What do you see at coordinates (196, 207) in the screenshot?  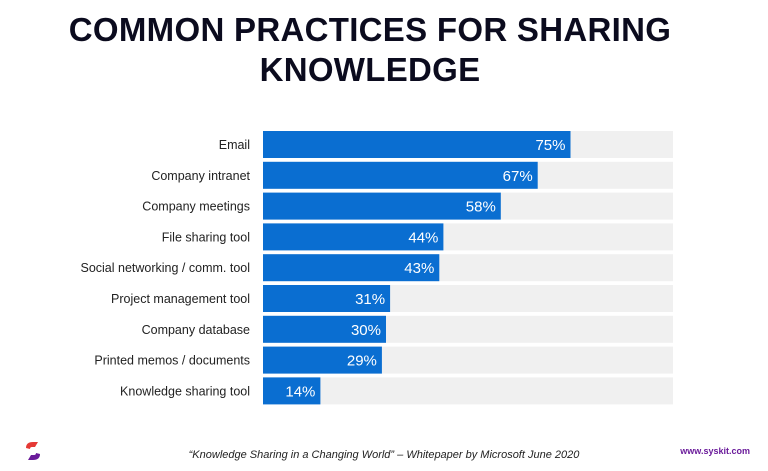 I see `category-label: Company meetings` at bounding box center [196, 207].